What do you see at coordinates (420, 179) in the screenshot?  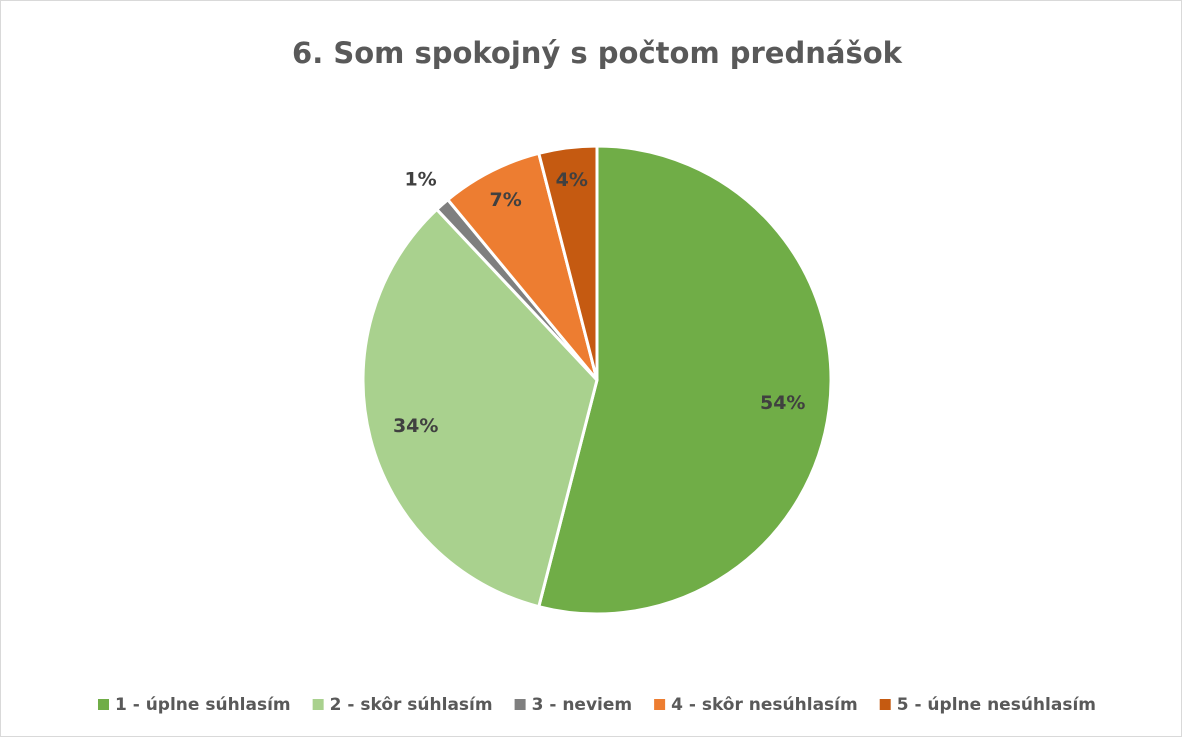 I see `data-label: 1%` at bounding box center [420, 179].